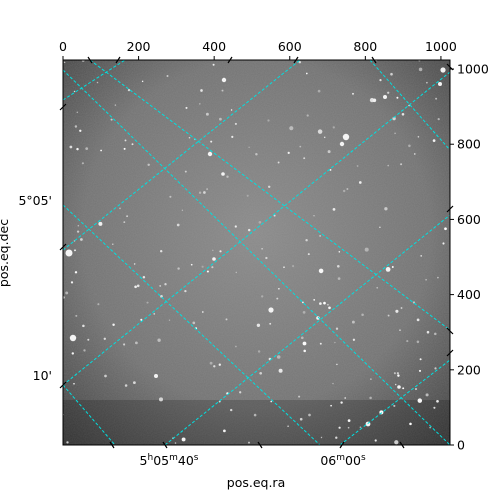 The image size is (500, 500). Describe the element at coordinates (473, 69) in the screenshot. I see `right-tick-label: 1000` at that location.